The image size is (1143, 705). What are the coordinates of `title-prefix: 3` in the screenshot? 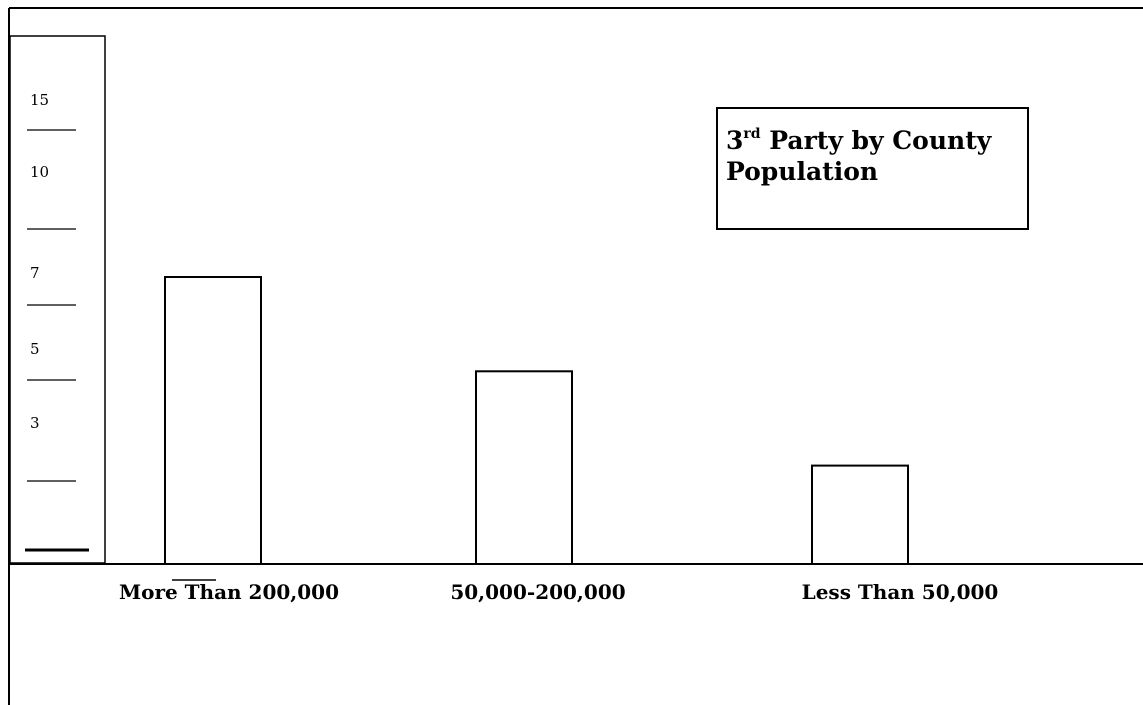 It's located at (735, 140).